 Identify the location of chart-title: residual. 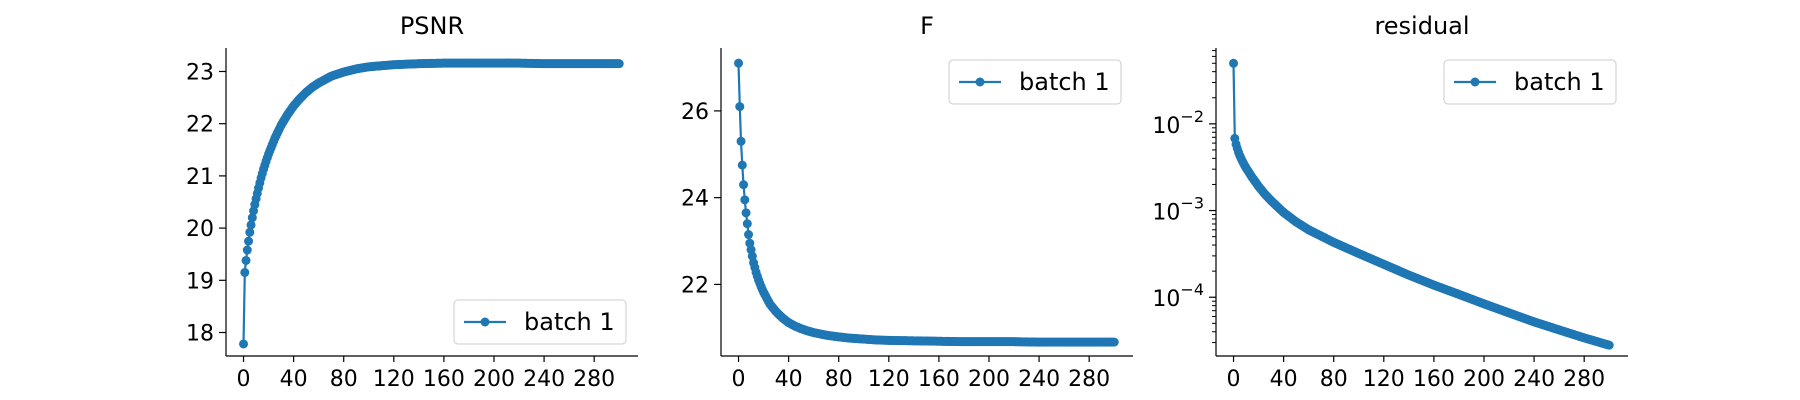
(1421, 26).